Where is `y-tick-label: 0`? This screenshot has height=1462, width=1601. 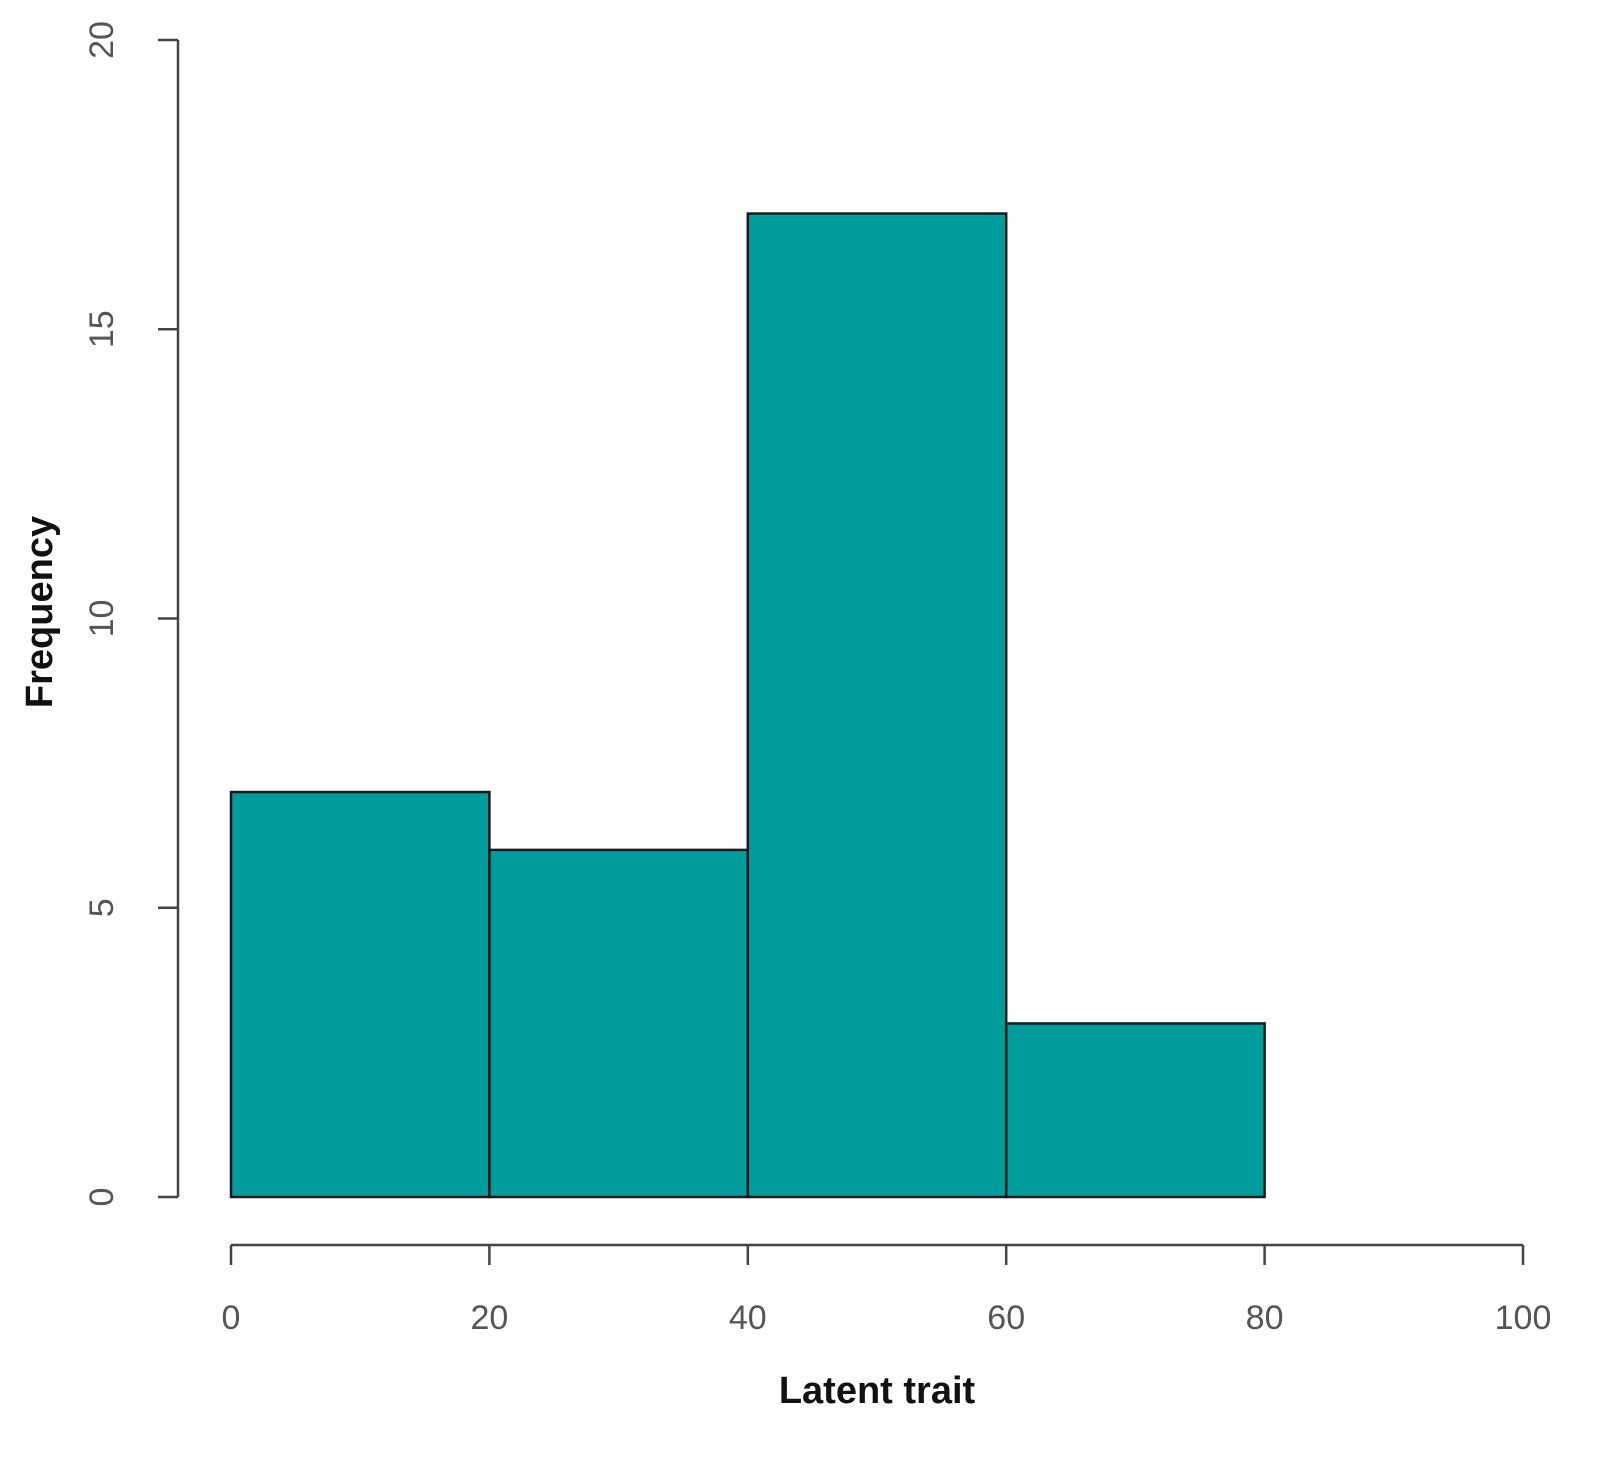
y-tick-label: 0 is located at coordinates (102, 1197).